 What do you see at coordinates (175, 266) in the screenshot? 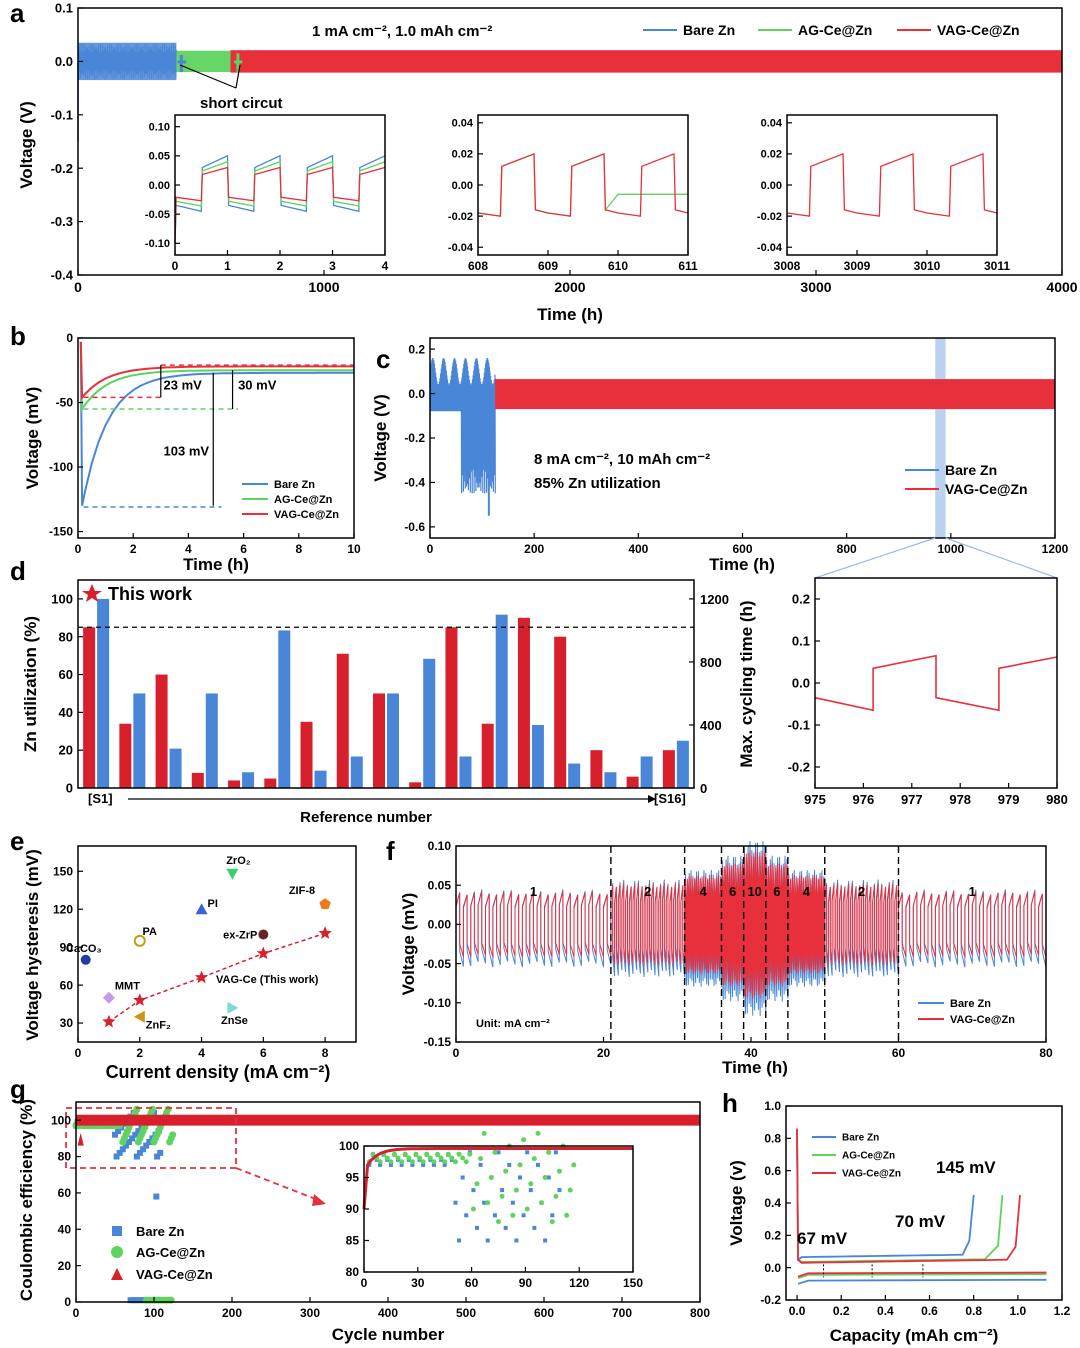
I see `inset-x-tick-label: 0` at bounding box center [175, 266].